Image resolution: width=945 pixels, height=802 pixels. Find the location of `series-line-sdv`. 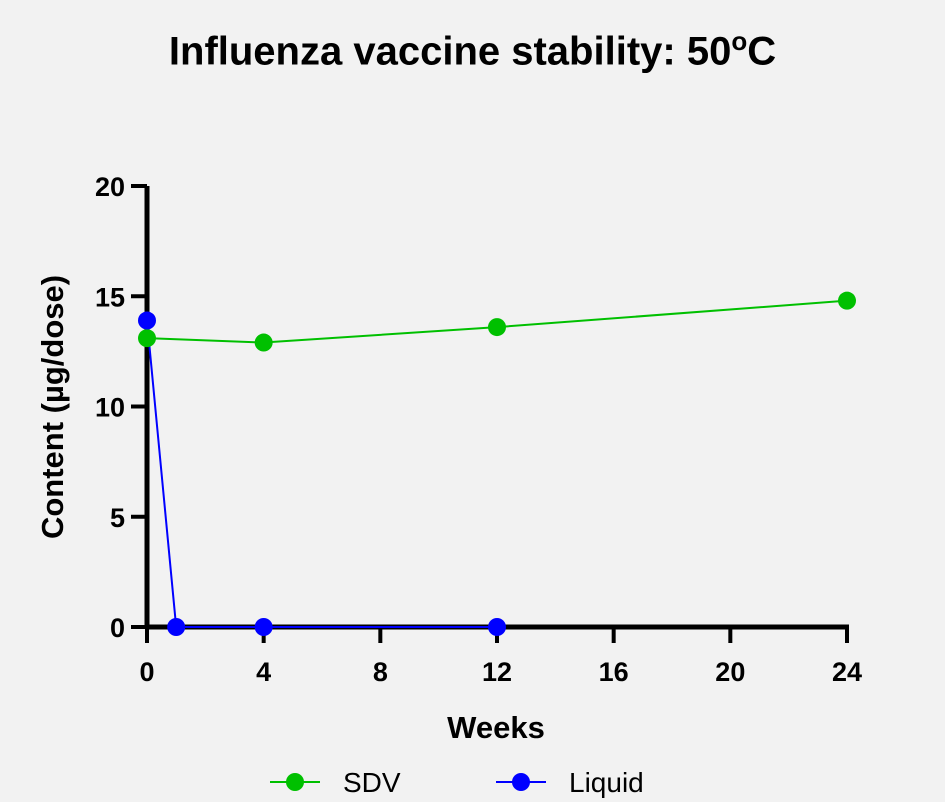

series-line-sdv is located at coordinates (497, 321).